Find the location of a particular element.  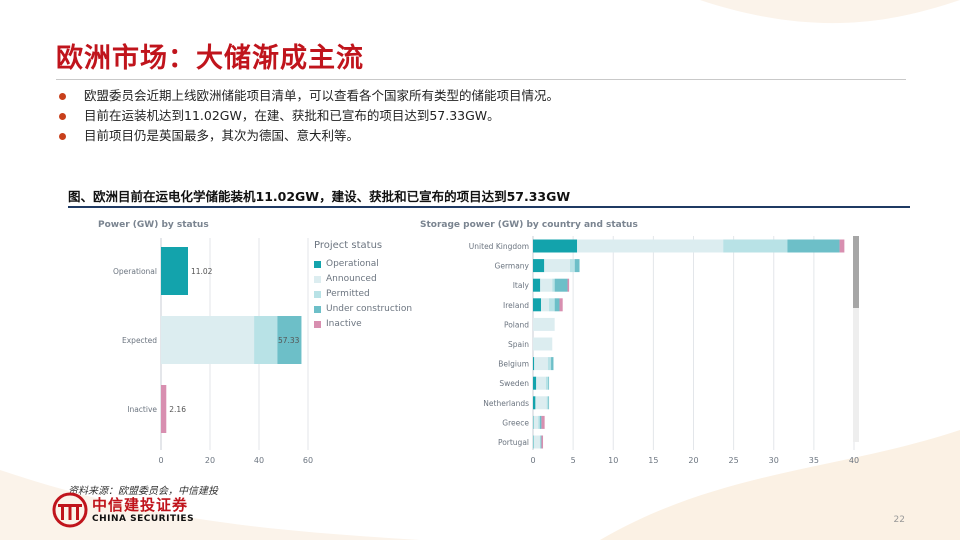

legend-label: Inactive is located at coordinates (344, 324).